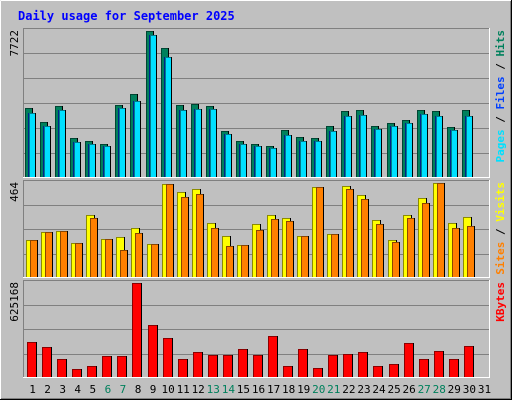 The height and width of the screenshot is (400, 512). What do you see at coordinates (500, 96) in the screenshot?
I see `hits-files-pages-axis-label: Pages / Files / Hits` at bounding box center [500, 96].